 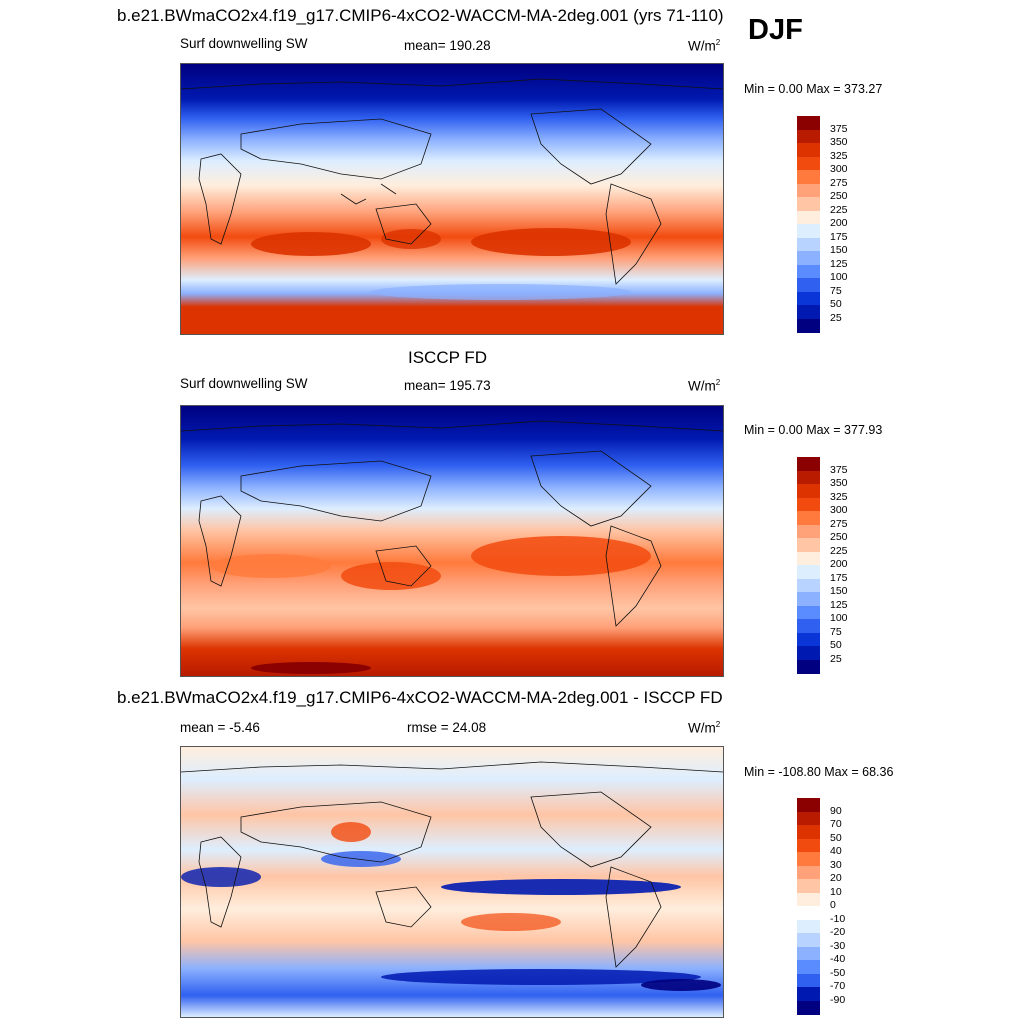 I want to click on panel3-rmse-label: rmse = 24.08, so click(x=447, y=727).